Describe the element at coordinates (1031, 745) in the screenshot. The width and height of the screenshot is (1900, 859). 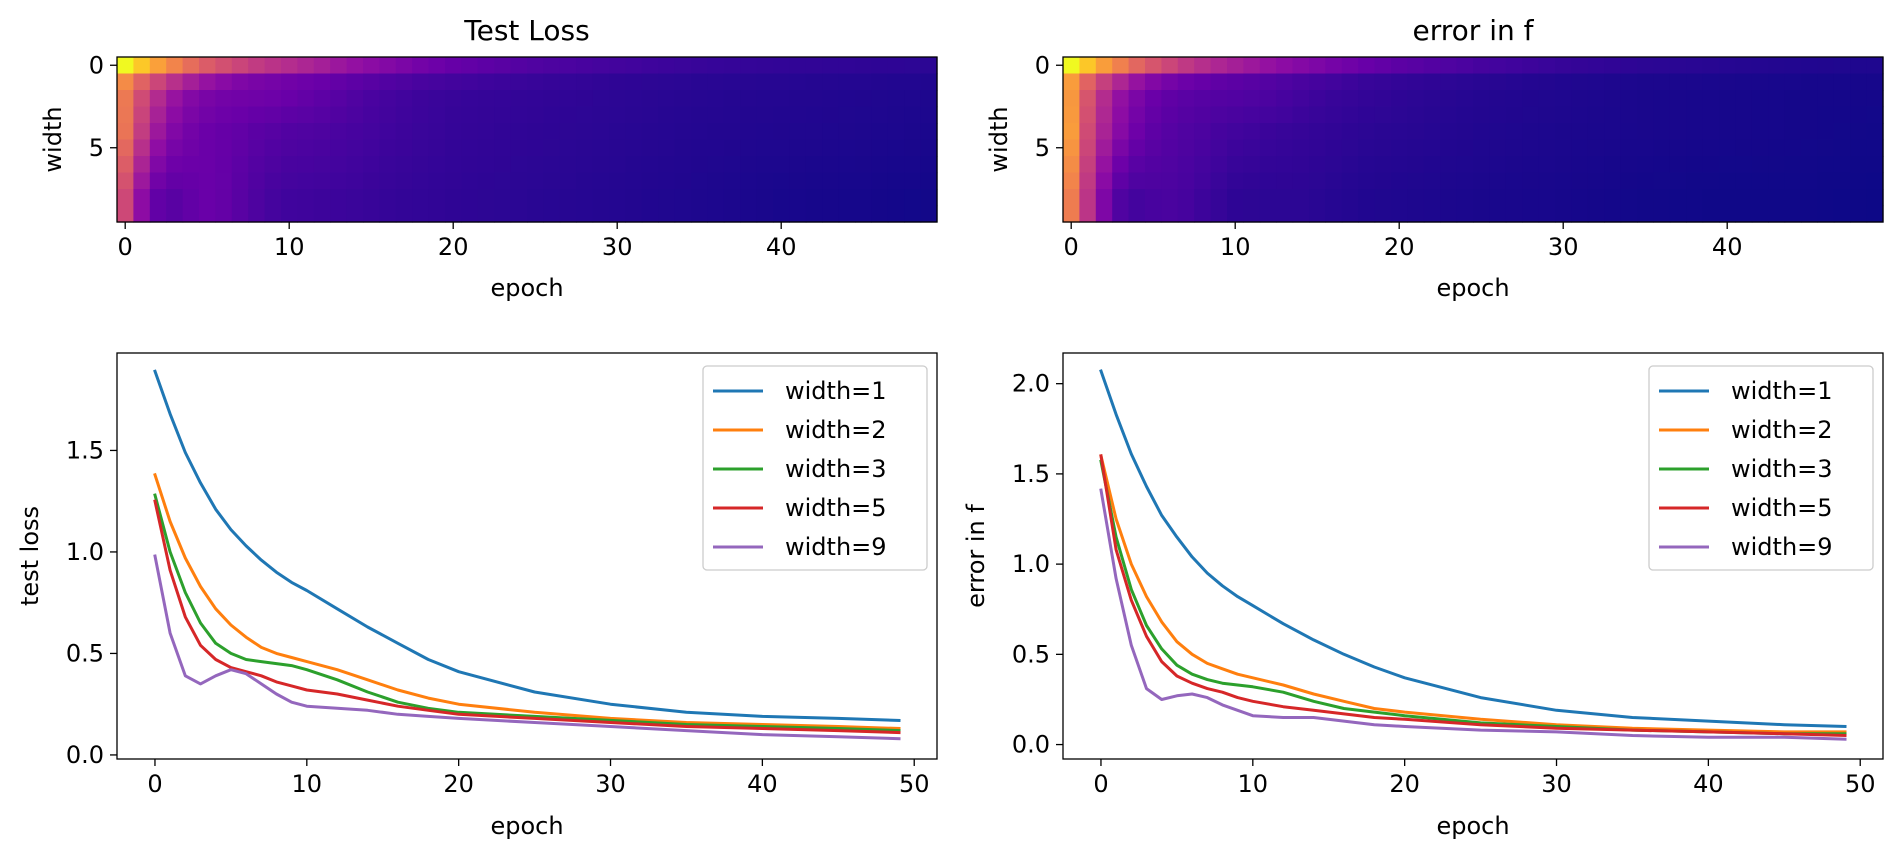
I see `y-tick-label: 0.0` at that location.